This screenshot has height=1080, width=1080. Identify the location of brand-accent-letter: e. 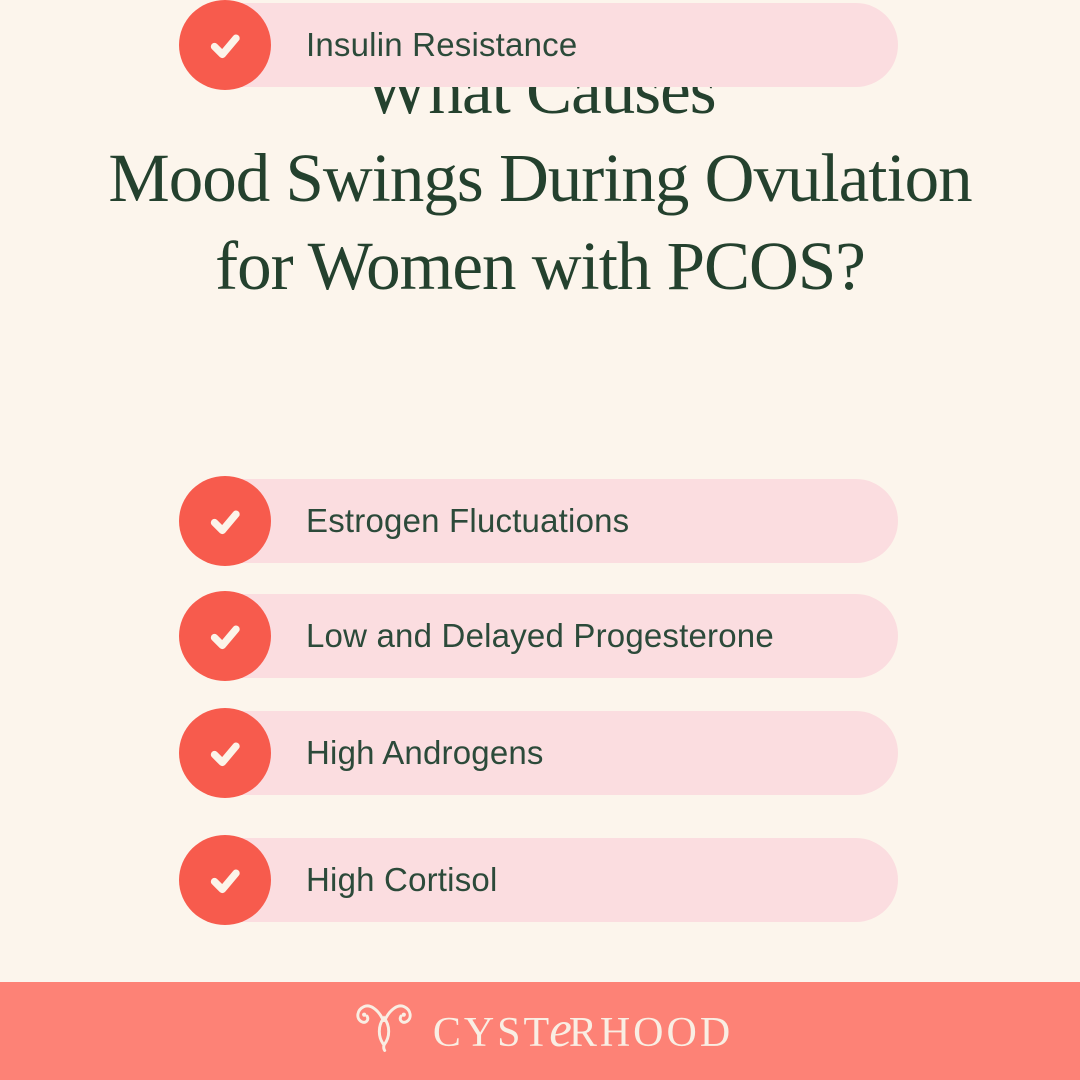
(560, 1030).